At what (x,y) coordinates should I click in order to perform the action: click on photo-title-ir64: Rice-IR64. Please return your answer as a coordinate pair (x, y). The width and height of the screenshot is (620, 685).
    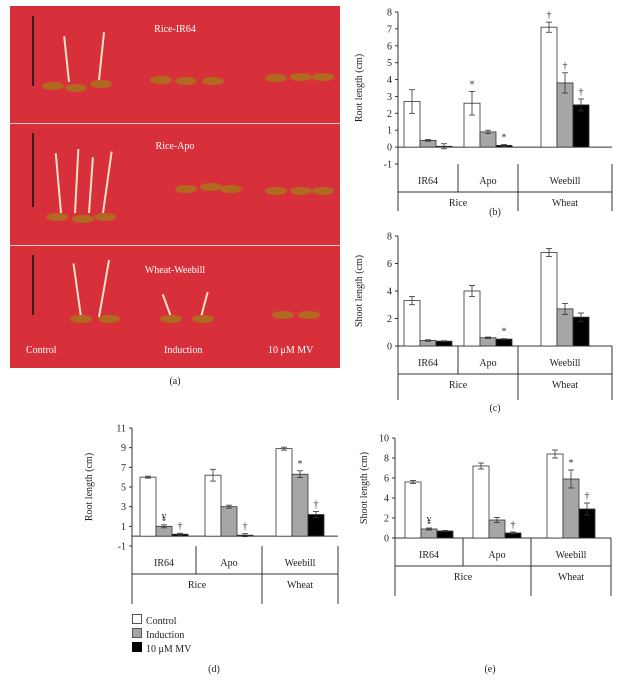
    Looking at the image, I should click on (175, 29).